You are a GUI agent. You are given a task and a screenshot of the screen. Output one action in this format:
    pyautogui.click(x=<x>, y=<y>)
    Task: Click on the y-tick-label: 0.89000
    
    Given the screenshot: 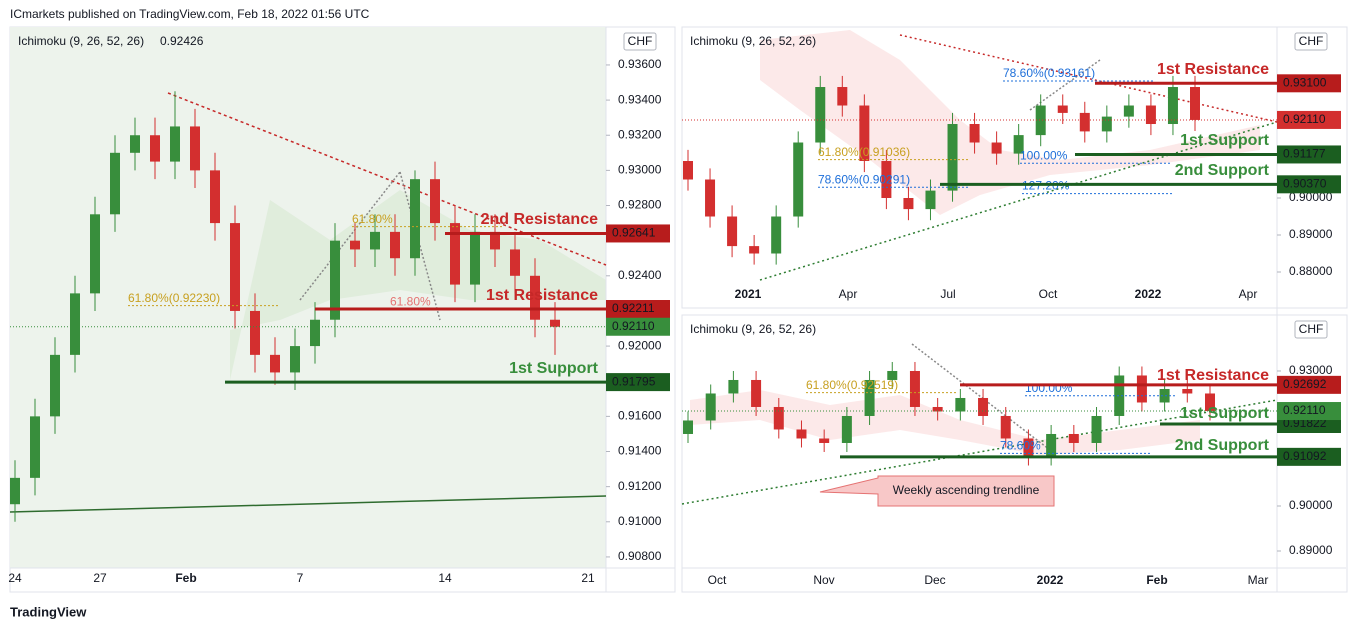 What is the action you would take?
    pyautogui.click(x=1311, y=550)
    